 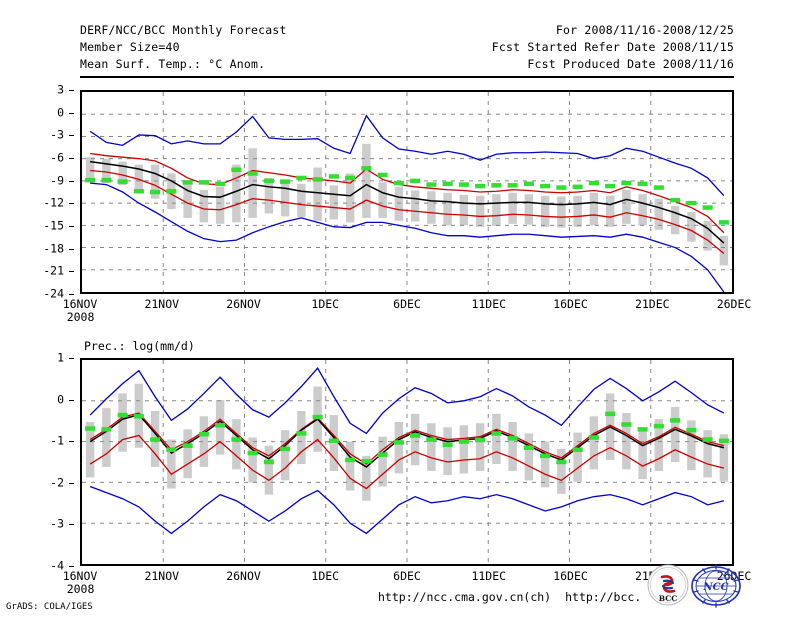 What do you see at coordinates (49, 607) in the screenshot?
I see `grads-credit: GrADS: COLA/IGES` at bounding box center [49, 607].